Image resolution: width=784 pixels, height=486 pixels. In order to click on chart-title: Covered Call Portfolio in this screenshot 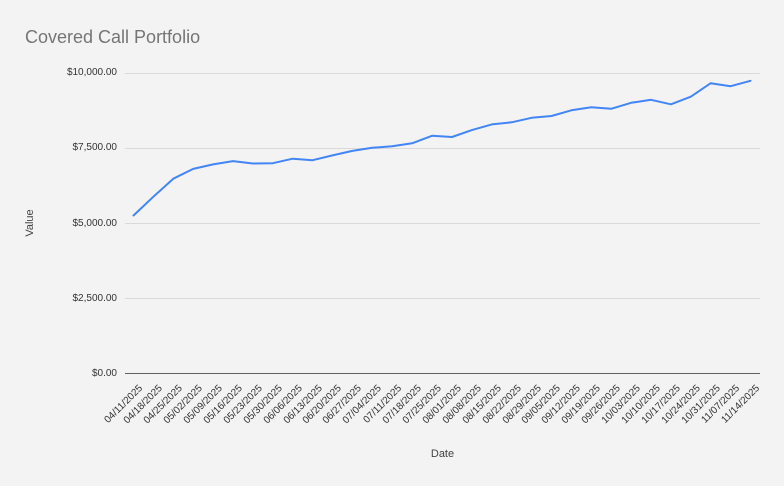, I will do `click(113, 37)`.